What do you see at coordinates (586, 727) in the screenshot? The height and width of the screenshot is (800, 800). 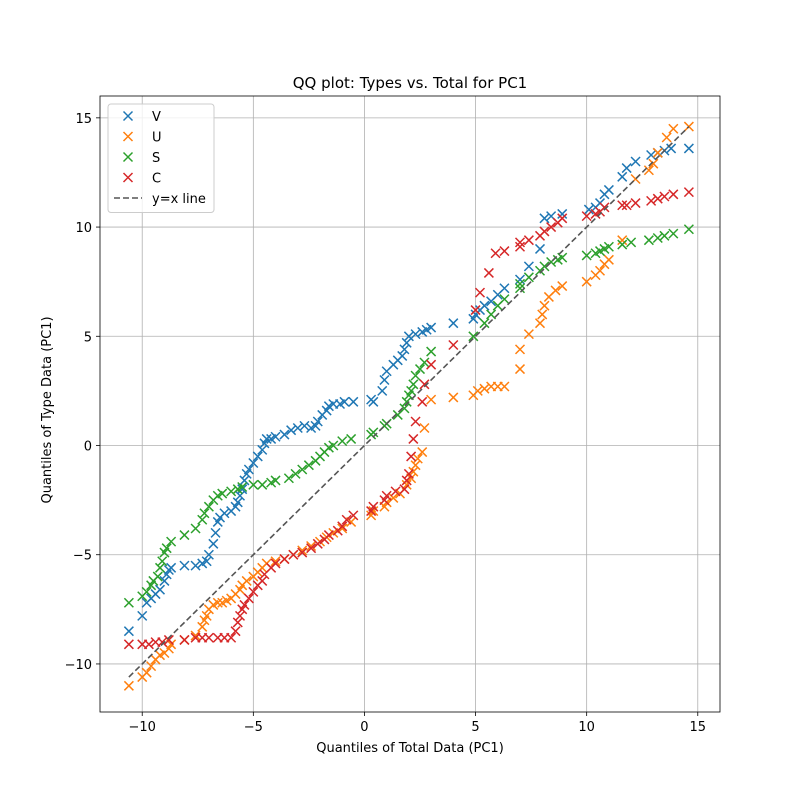 I see `x-tick-label: 10` at bounding box center [586, 727].